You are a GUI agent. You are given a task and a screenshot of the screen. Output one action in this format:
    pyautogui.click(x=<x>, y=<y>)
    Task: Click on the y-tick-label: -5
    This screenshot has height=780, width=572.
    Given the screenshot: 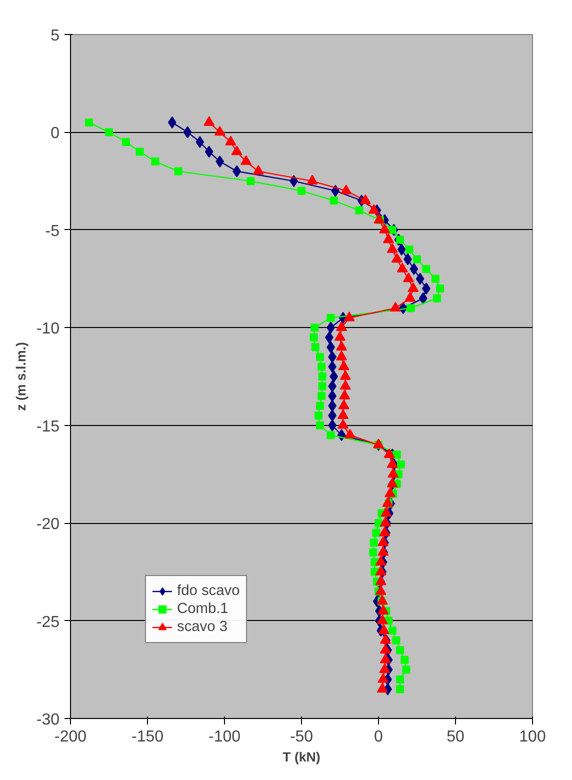 What is the action you would take?
    pyautogui.click(x=52, y=231)
    